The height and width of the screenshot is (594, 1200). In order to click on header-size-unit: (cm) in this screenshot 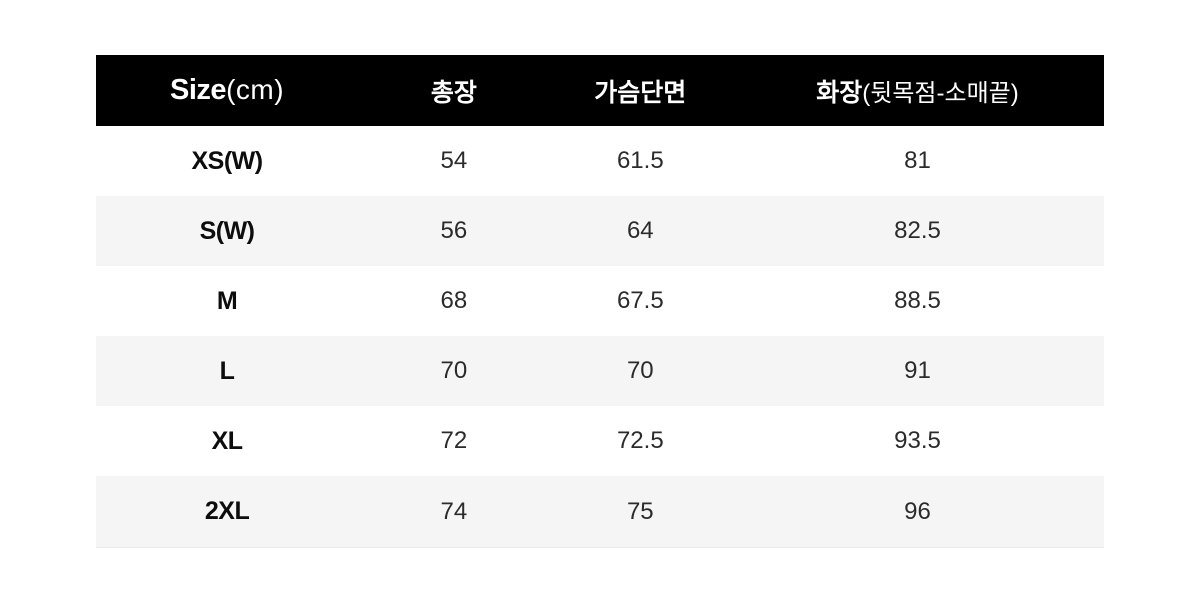, I will do `click(255, 89)`.